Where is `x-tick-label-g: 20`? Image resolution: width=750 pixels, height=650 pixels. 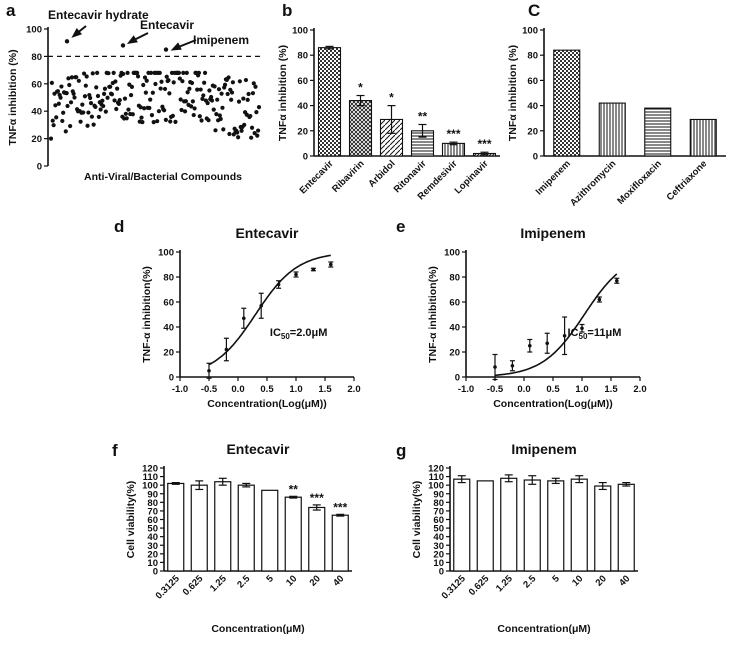
x-tick-label-g: 20 is located at coordinates (601, 580).